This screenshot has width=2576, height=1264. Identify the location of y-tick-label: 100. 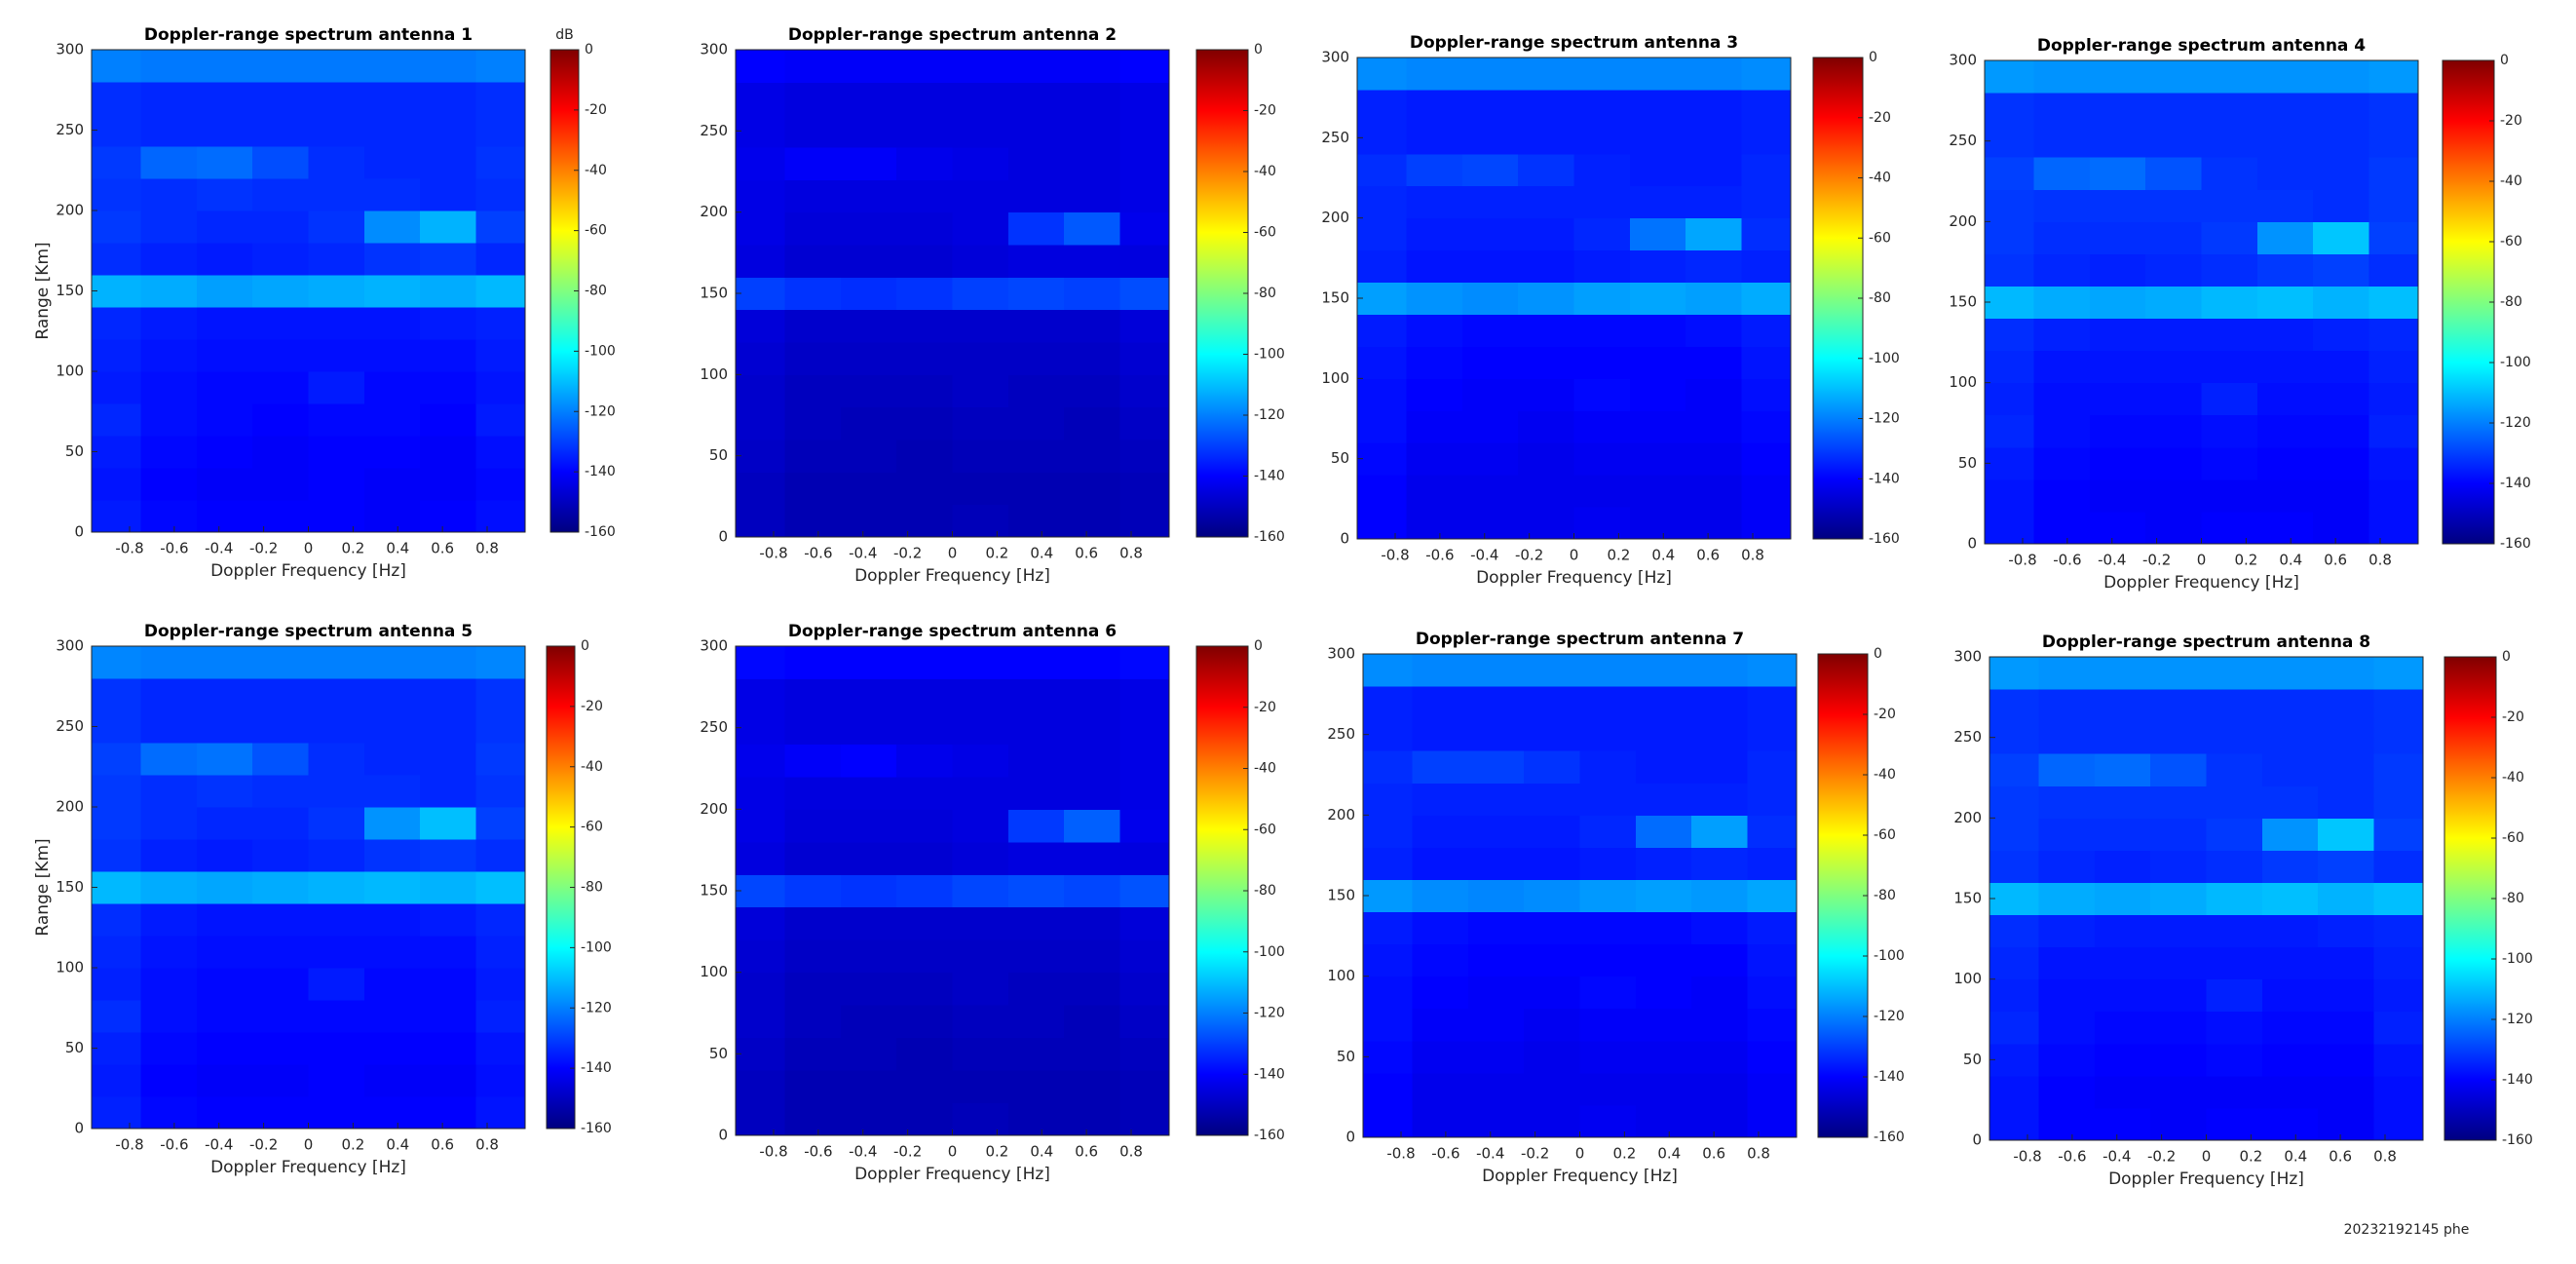
(714, 971).